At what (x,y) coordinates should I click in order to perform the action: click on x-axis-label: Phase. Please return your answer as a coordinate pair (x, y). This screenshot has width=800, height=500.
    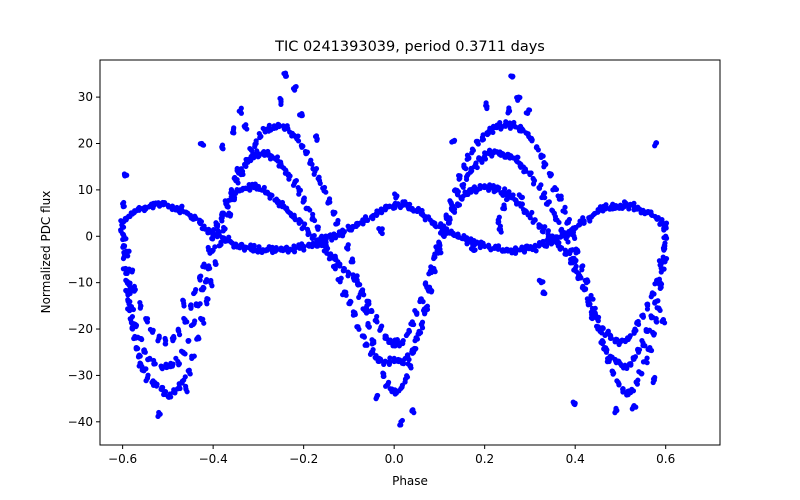
    Looking at the image, I should click on (410, 481).